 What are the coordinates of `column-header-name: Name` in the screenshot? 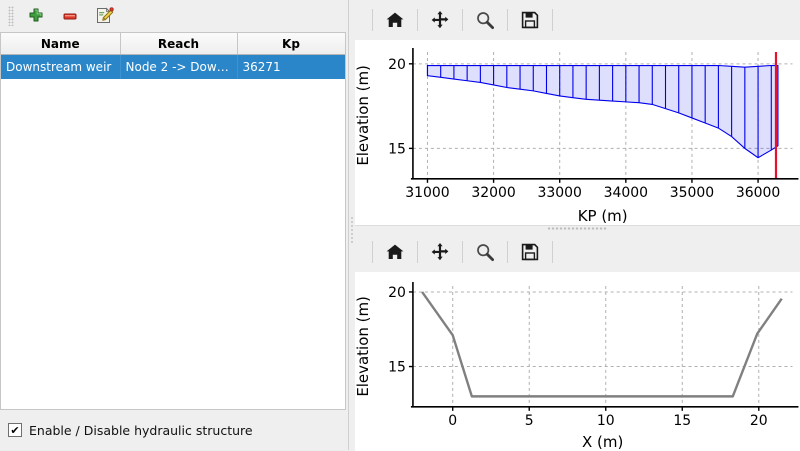 It's located at (61, 44).